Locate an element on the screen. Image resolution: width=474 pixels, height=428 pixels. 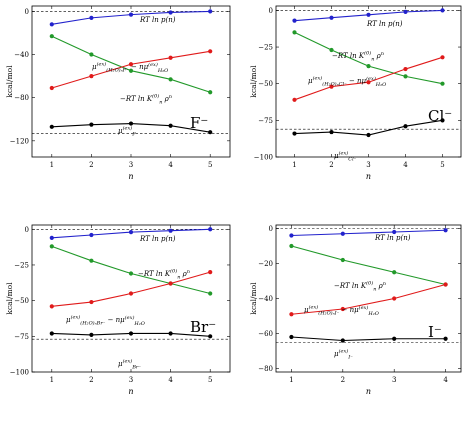
y-tick-label: −50 is located at coordinates (21, 301).